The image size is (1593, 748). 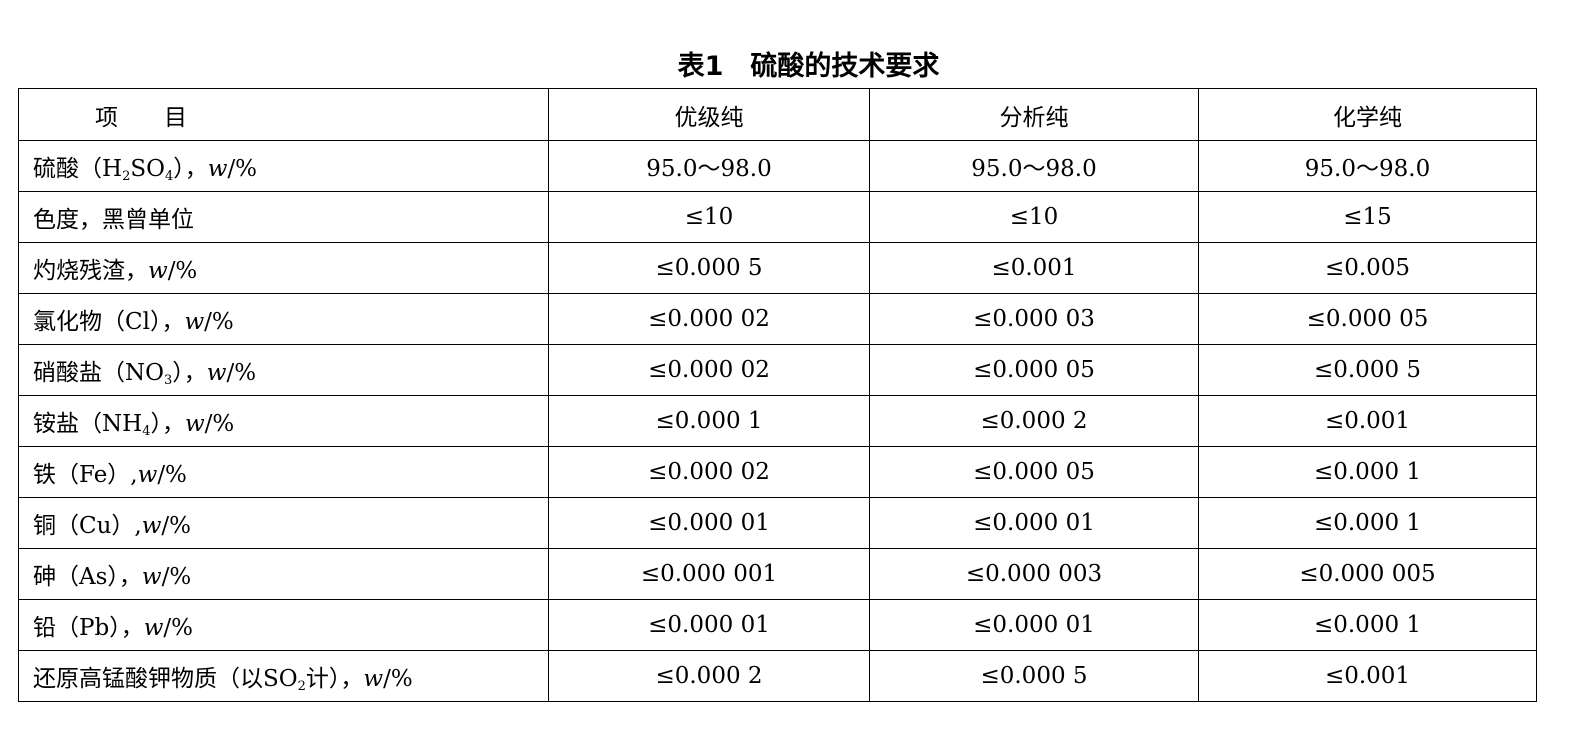 I want to click on table-row: 氯化物（Cl），w/% ≤0.000 02 ≤0.000 03 ≤0.000 05, so click(x=777, y=319).